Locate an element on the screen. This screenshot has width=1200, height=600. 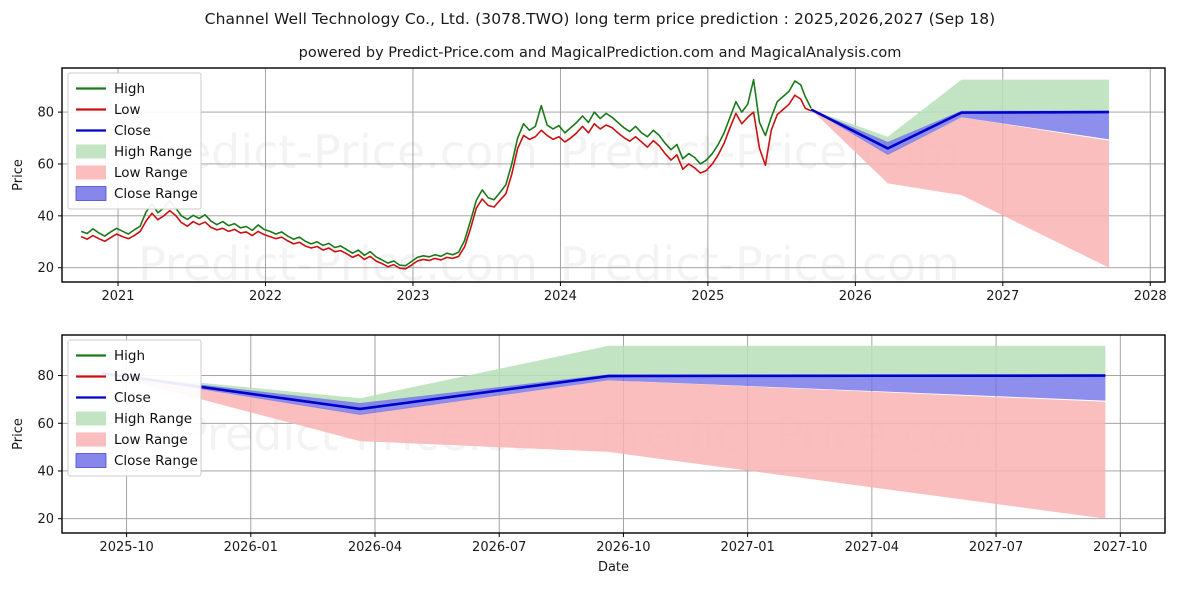
x-tick-label: 2021 is located at coordinates (117, 296).